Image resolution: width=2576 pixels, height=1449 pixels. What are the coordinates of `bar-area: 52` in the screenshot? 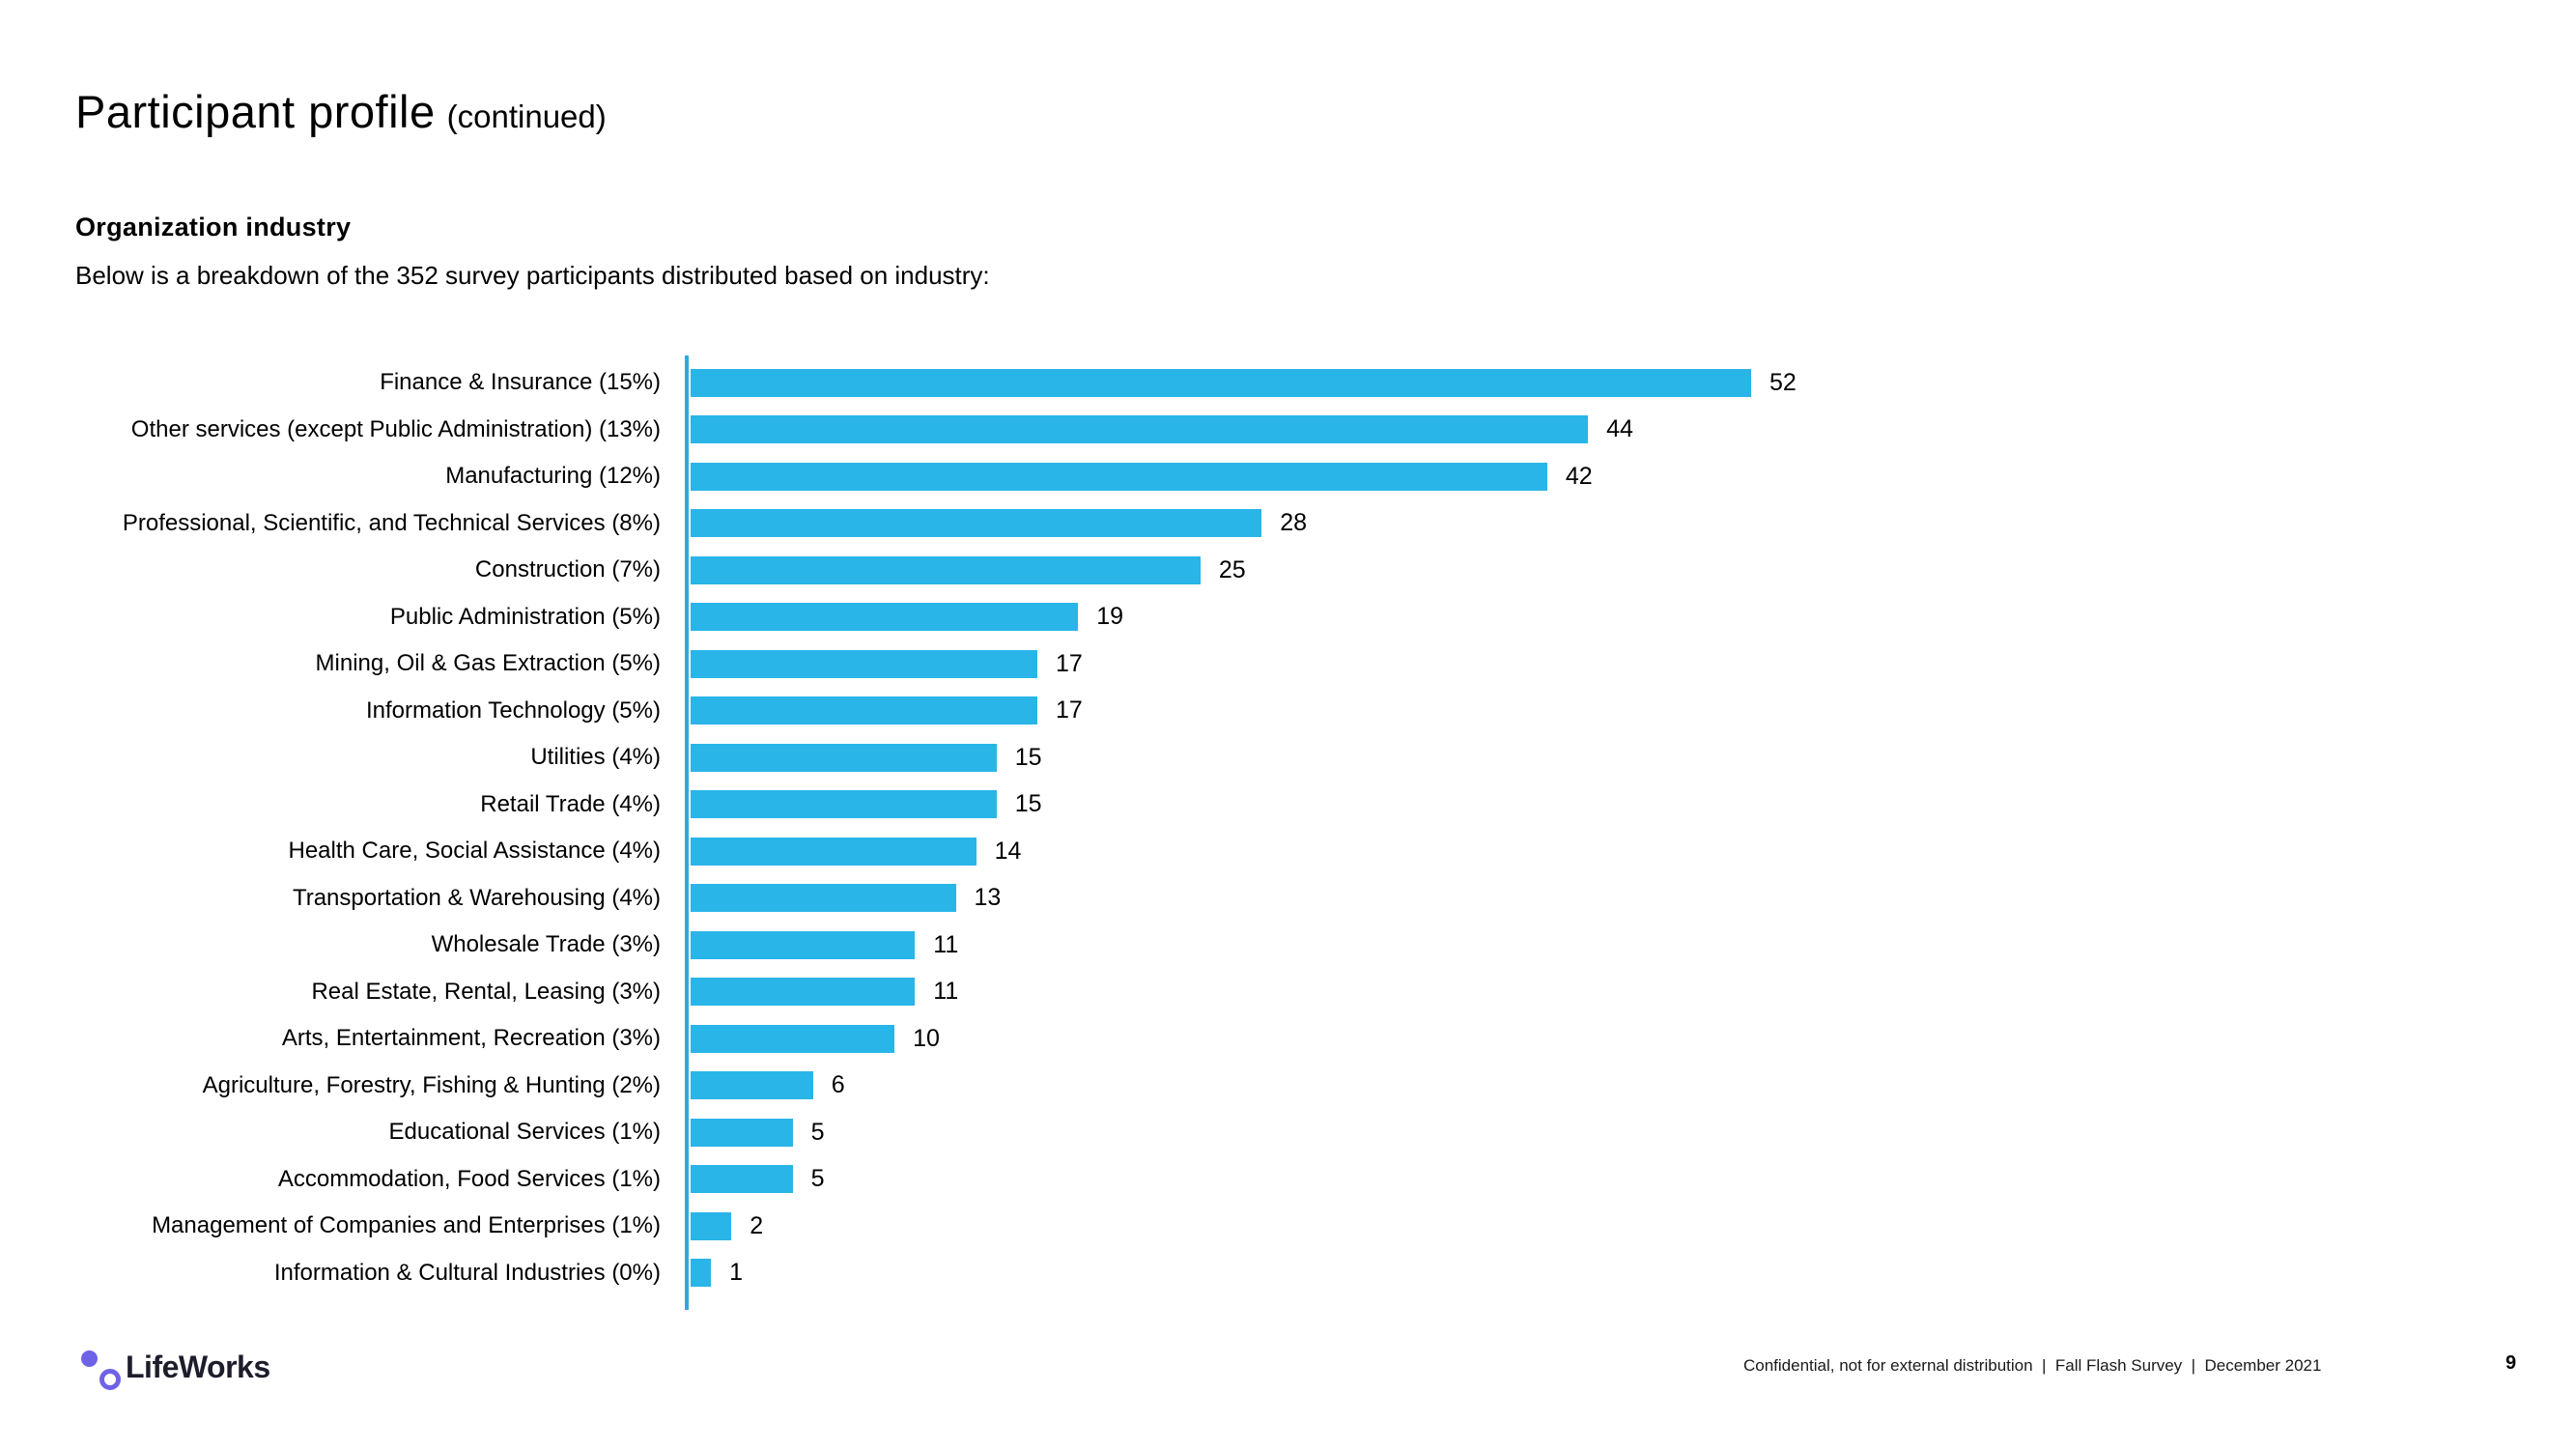 It's located at (1244, 382).